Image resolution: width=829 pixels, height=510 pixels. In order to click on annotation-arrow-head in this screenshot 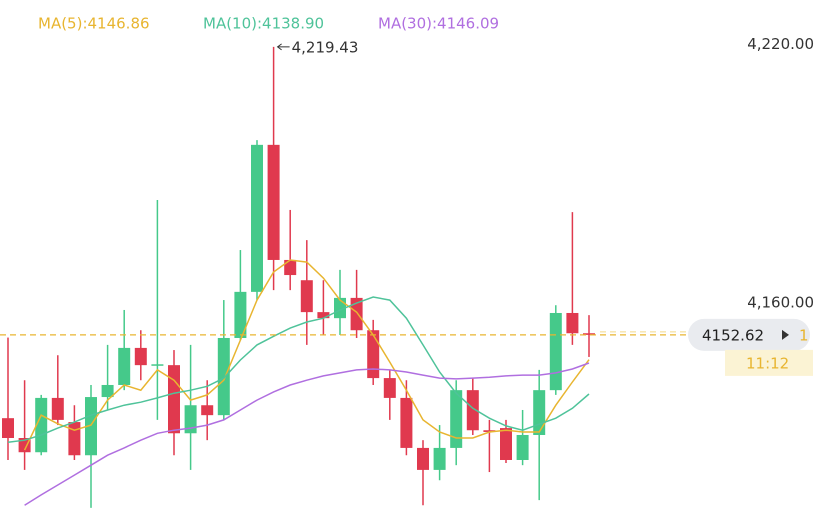, I will do `click(279, 47)`.